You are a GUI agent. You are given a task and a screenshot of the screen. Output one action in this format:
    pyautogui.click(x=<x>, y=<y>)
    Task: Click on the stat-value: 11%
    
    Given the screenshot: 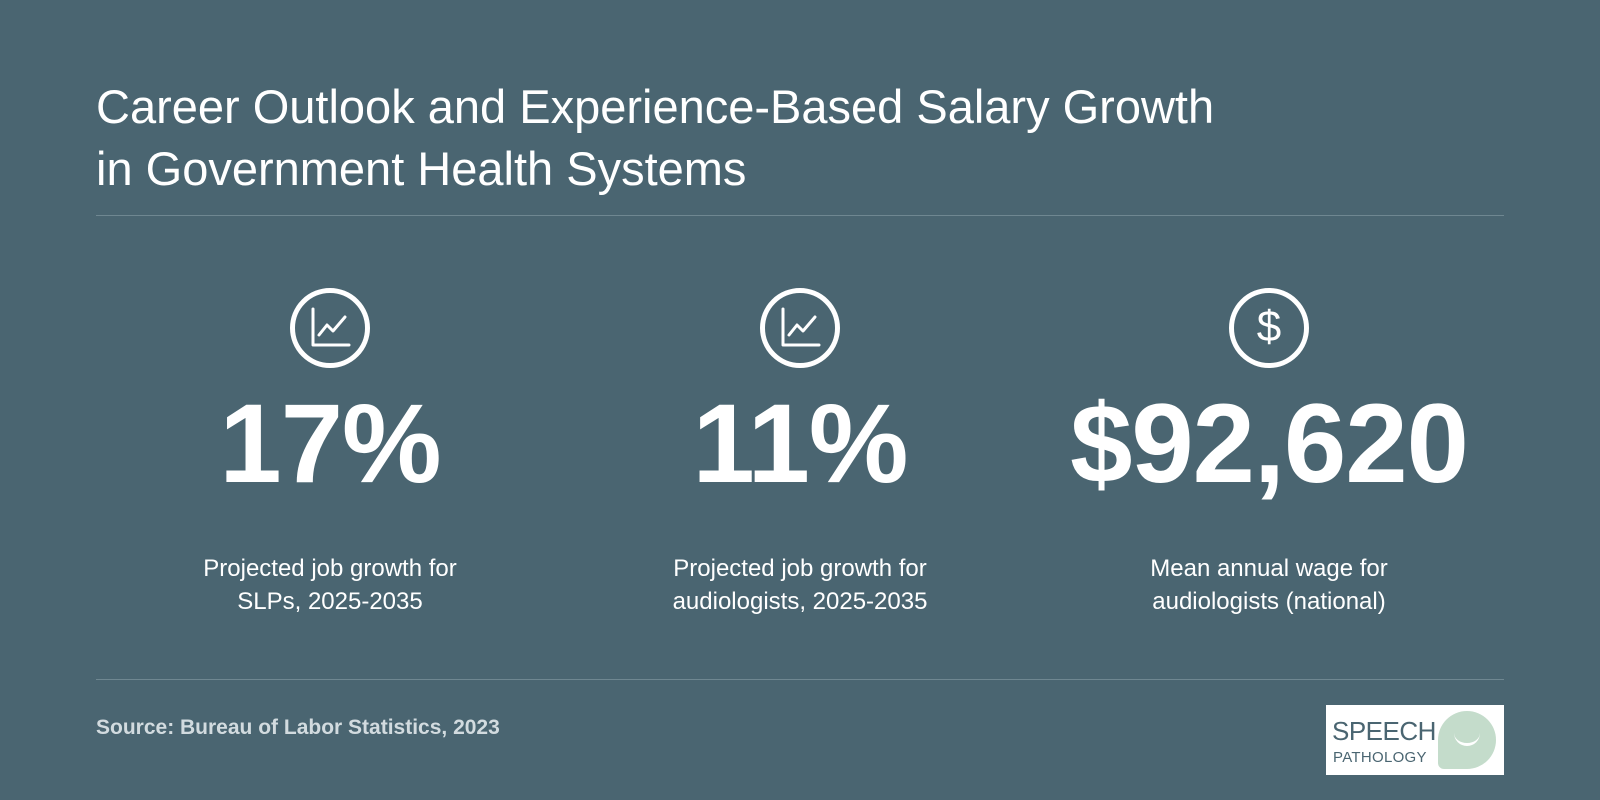 What is the action you would take?
    pyautogui.click(x=800, y=443)
    